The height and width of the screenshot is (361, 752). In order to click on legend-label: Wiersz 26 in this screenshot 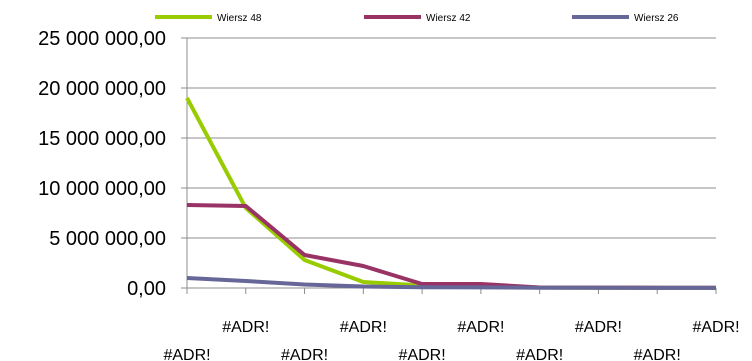, I will do `click(656, 18)`.